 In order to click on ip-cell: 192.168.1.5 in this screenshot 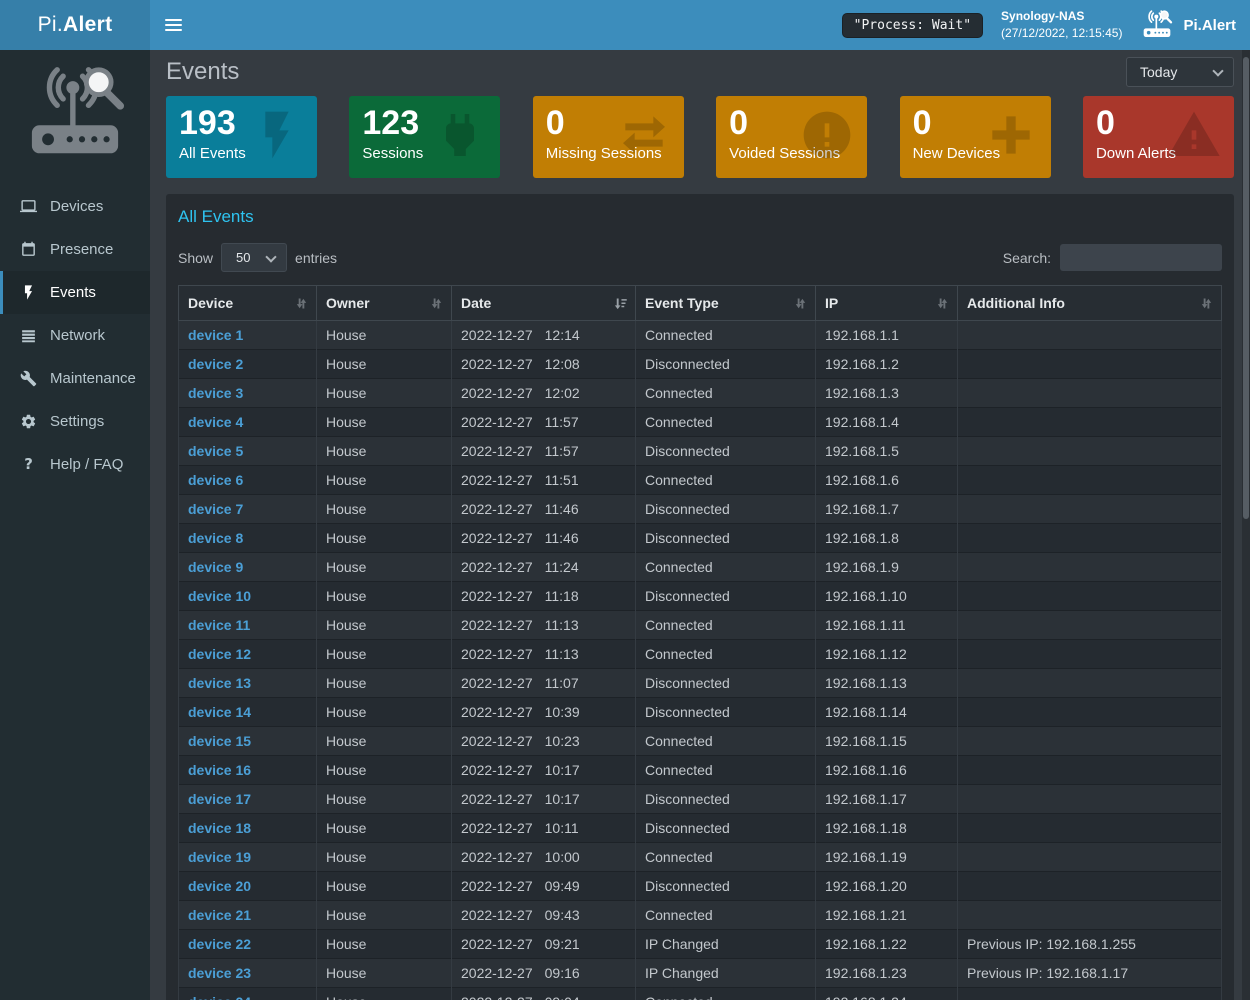, I will do `click(886, 451)`.